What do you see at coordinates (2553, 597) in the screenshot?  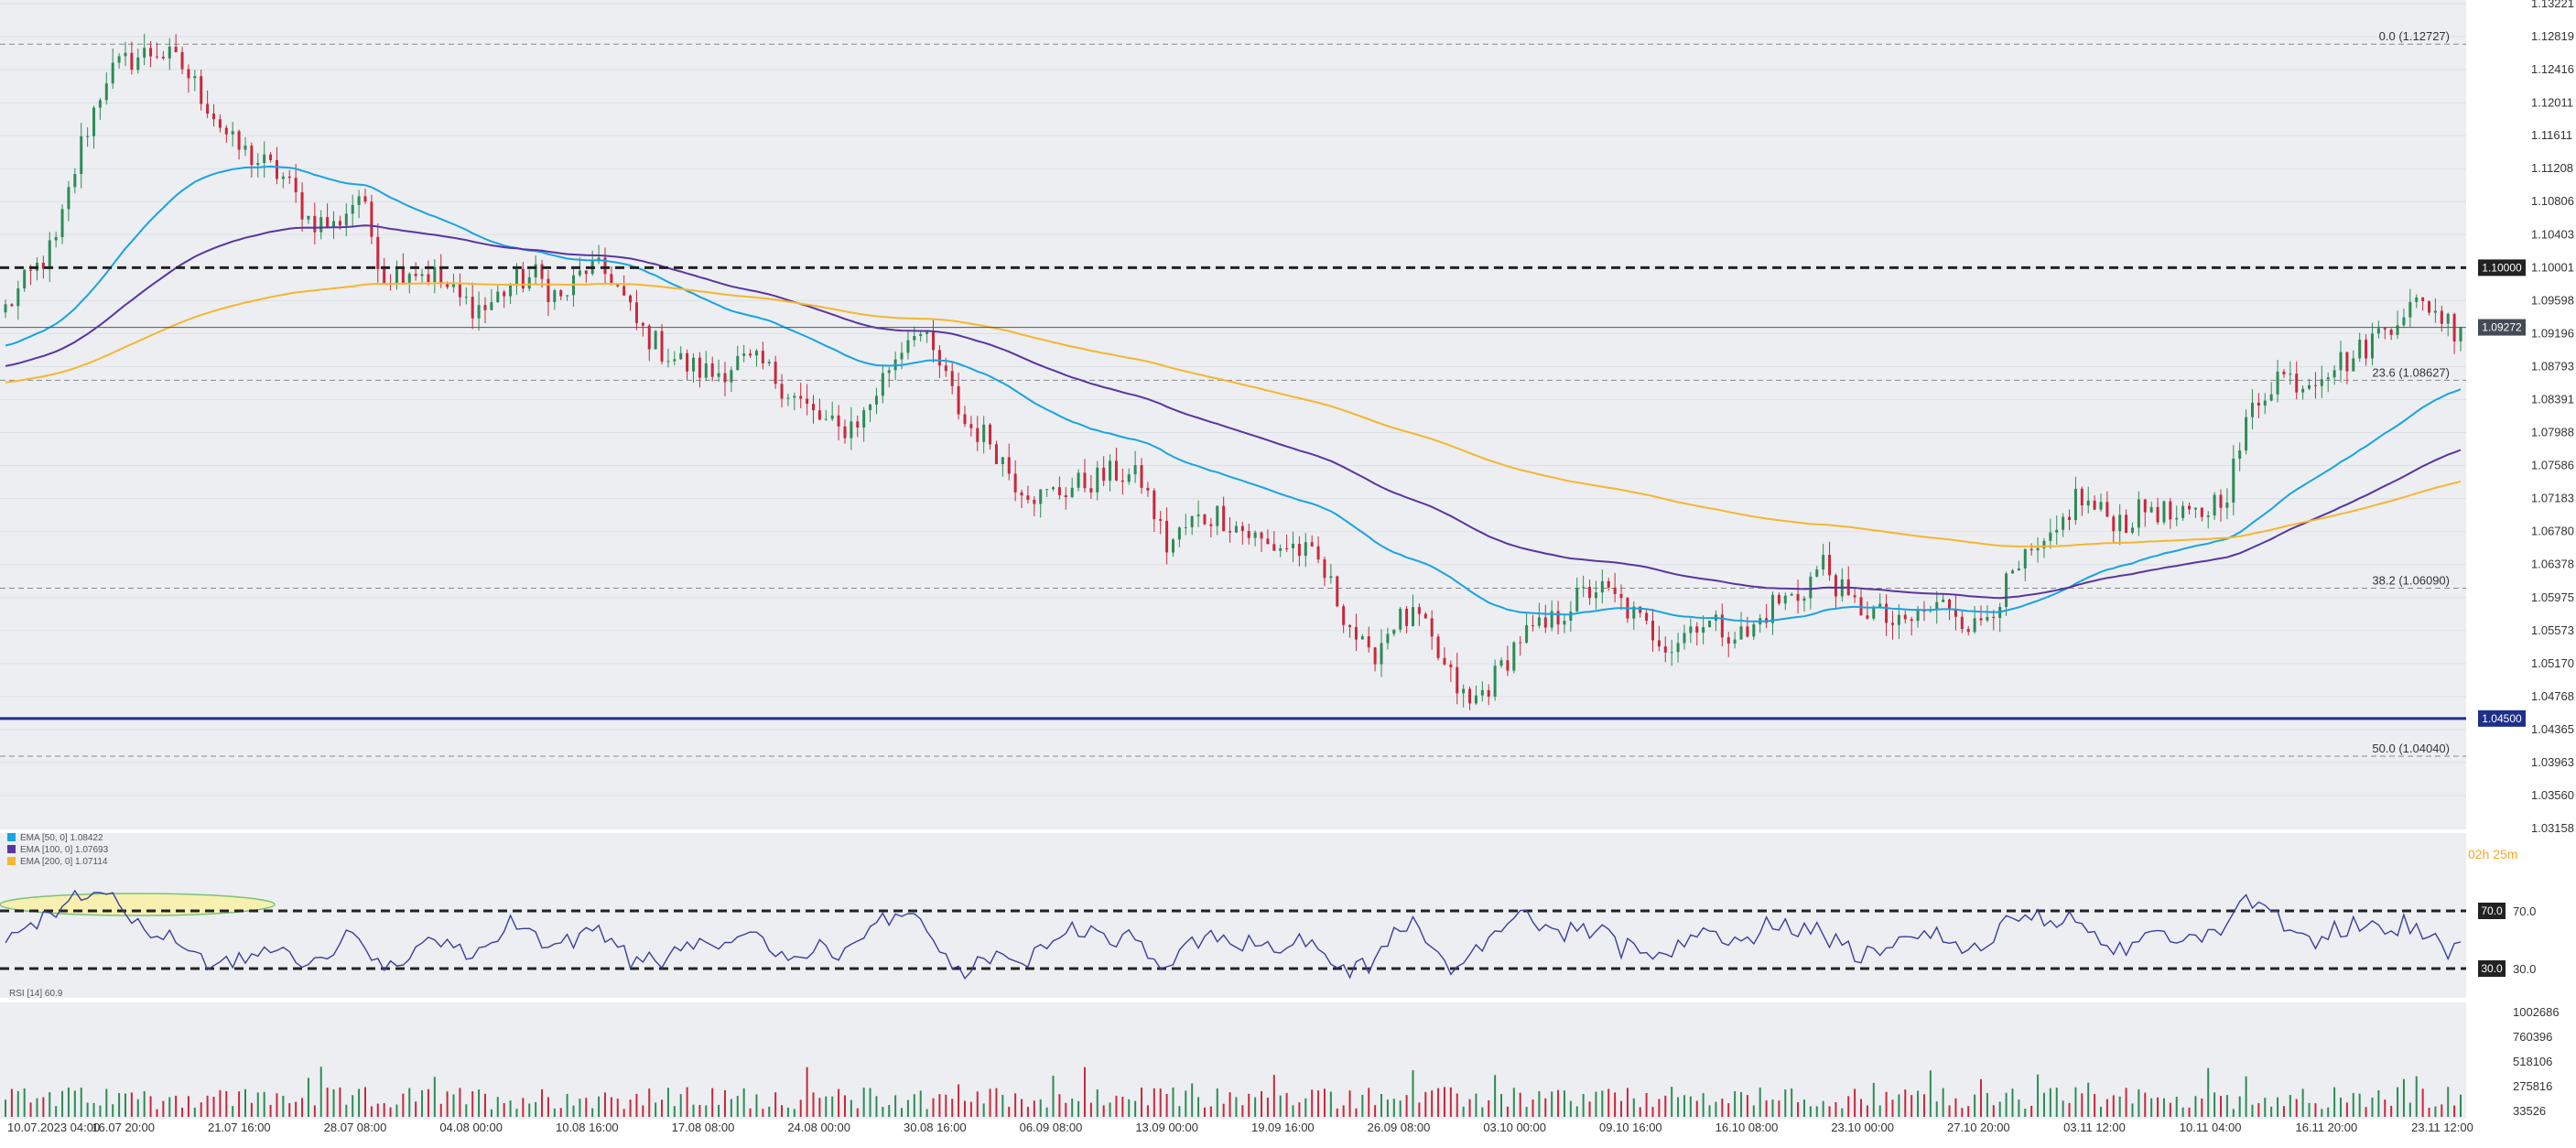 I see `price-tick-label: 1.05975` at bounding box center [2553, 597].